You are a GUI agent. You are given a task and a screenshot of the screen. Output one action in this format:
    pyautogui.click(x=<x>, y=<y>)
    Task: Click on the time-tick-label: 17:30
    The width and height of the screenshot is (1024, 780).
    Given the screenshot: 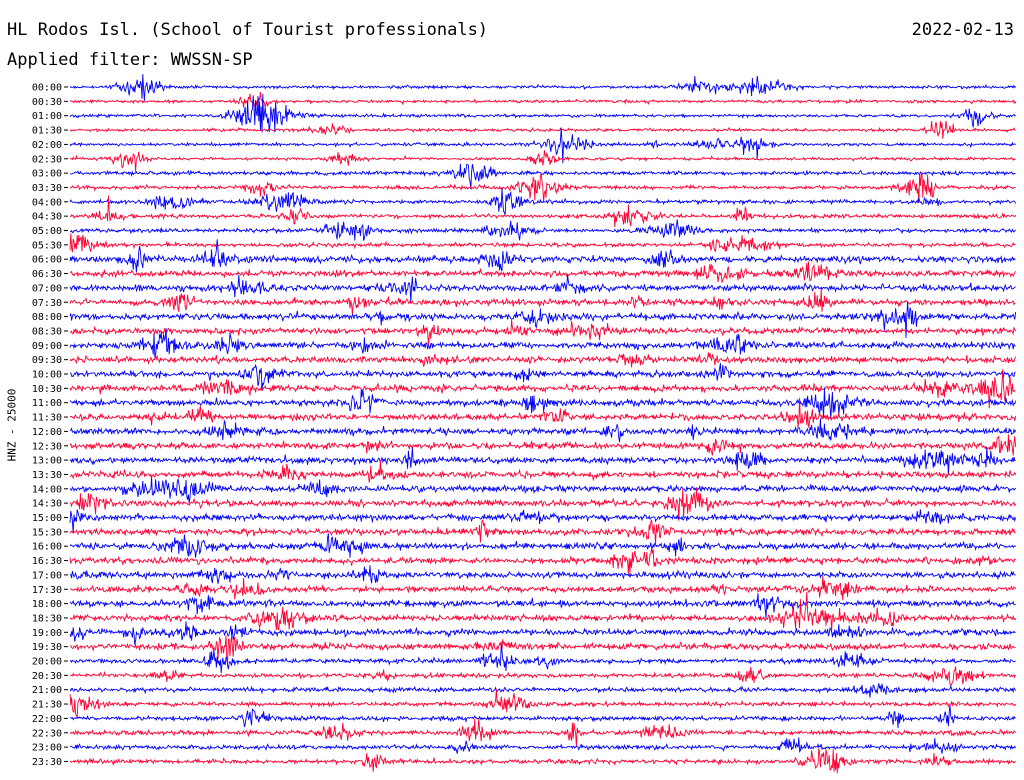 What is the action you would take?
    pyautogui.click(x=47, y=590)
    